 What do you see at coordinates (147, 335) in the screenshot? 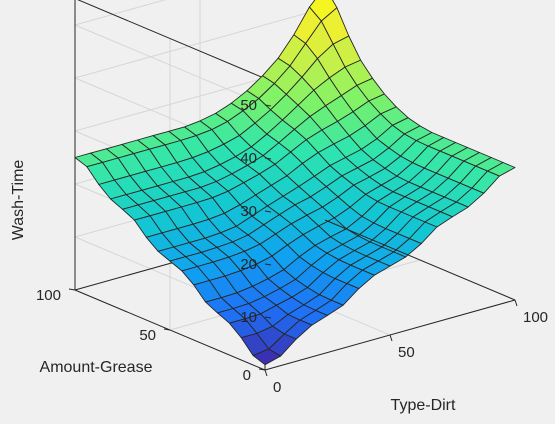
I see `y-tick-label: 50` at bounding box center [147, 335].